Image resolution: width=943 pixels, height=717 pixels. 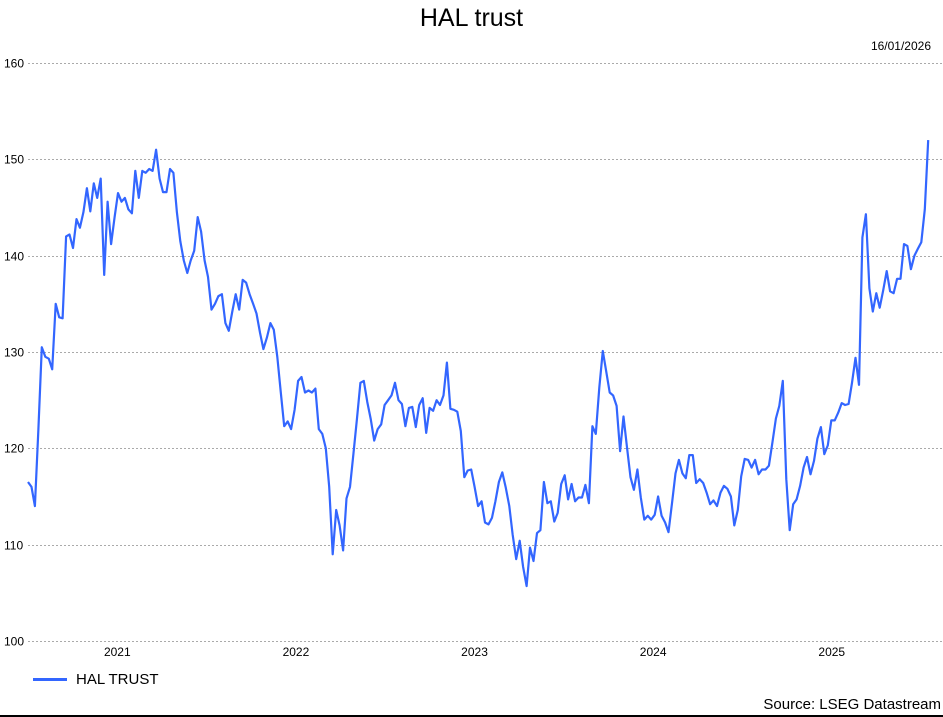 I want to click on y-tick-label: 140, so click(x=14, y=257).